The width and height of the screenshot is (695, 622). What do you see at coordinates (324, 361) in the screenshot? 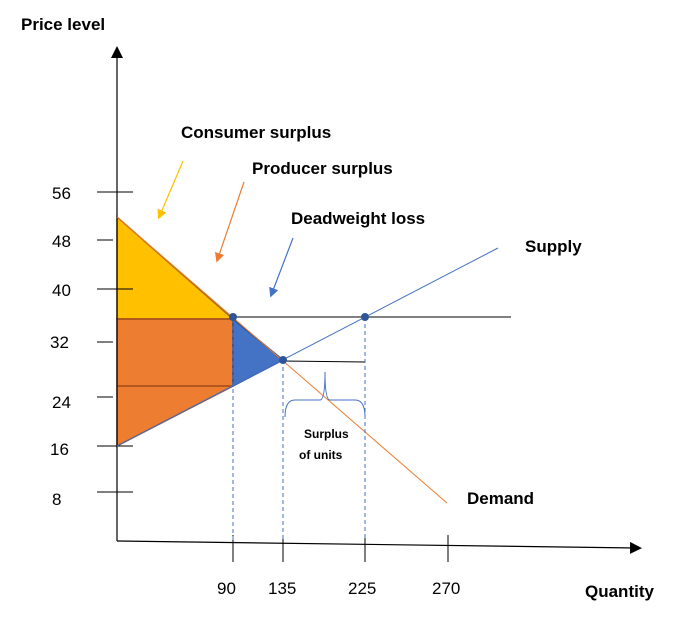
I see `equilibrium-price-line` at bounding box center [324, 361].